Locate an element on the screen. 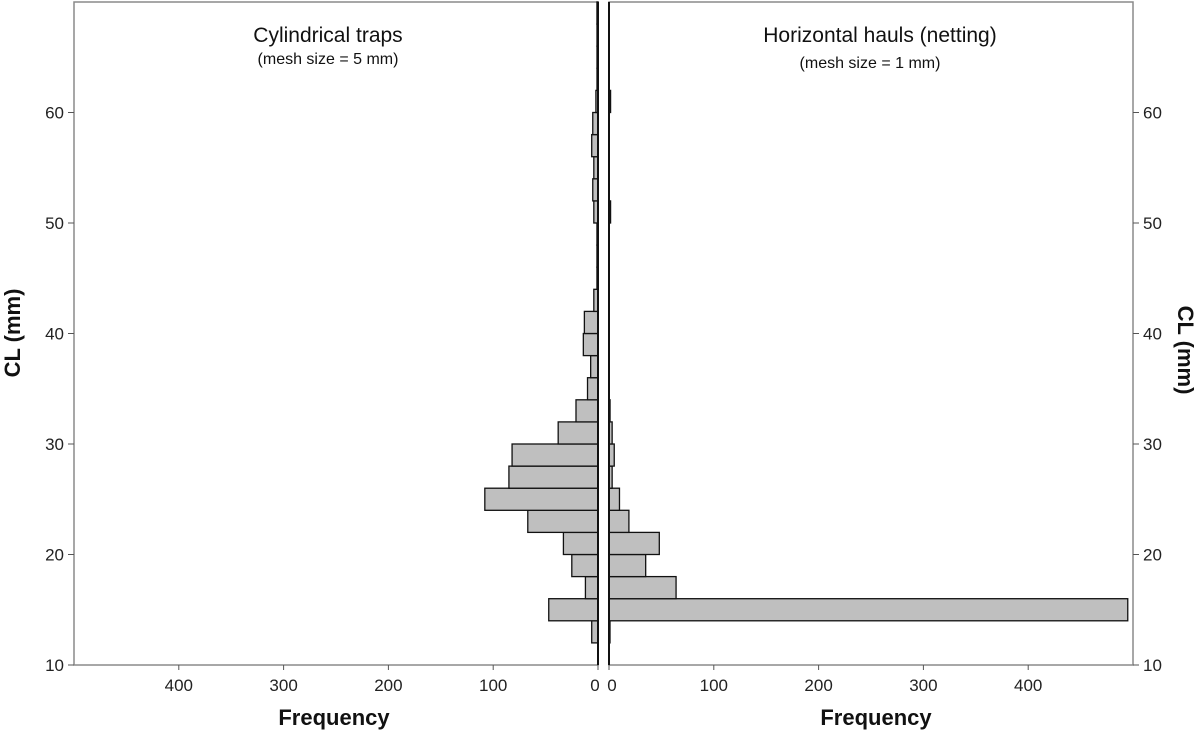 The width and height of the screenshot is (1200, 737). x-tick-label-right: 100 is located at coordinates (714, 685).